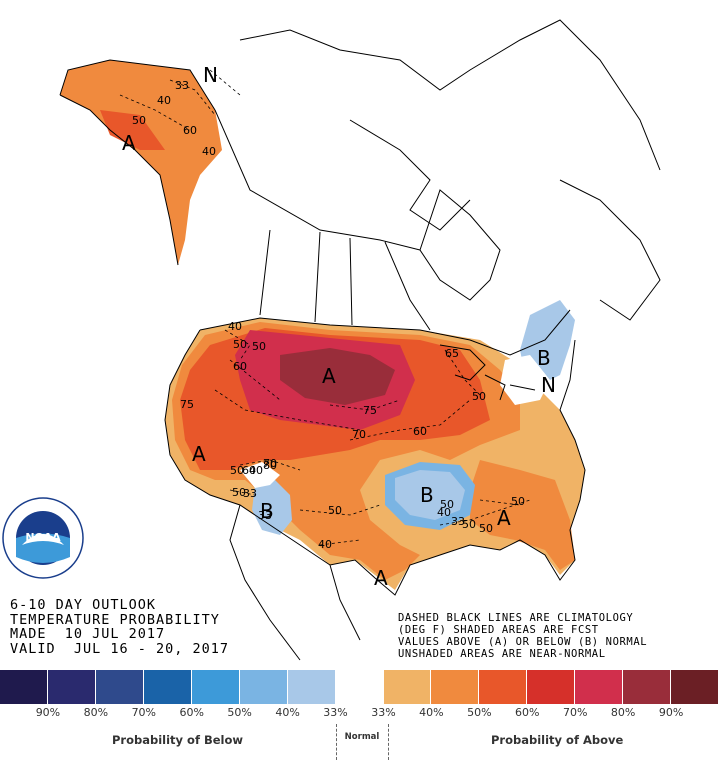 This screenshot has height=760, width=719. What do you see at coordinates (548, 385) in the screenshot?
I see `northeast-normal-label: N` at bounding box center [548, 385].